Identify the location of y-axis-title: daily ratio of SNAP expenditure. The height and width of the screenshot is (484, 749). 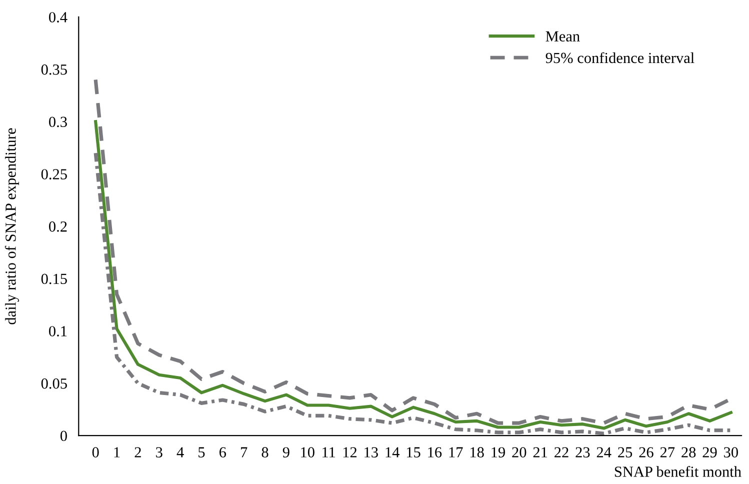
(11, 226).